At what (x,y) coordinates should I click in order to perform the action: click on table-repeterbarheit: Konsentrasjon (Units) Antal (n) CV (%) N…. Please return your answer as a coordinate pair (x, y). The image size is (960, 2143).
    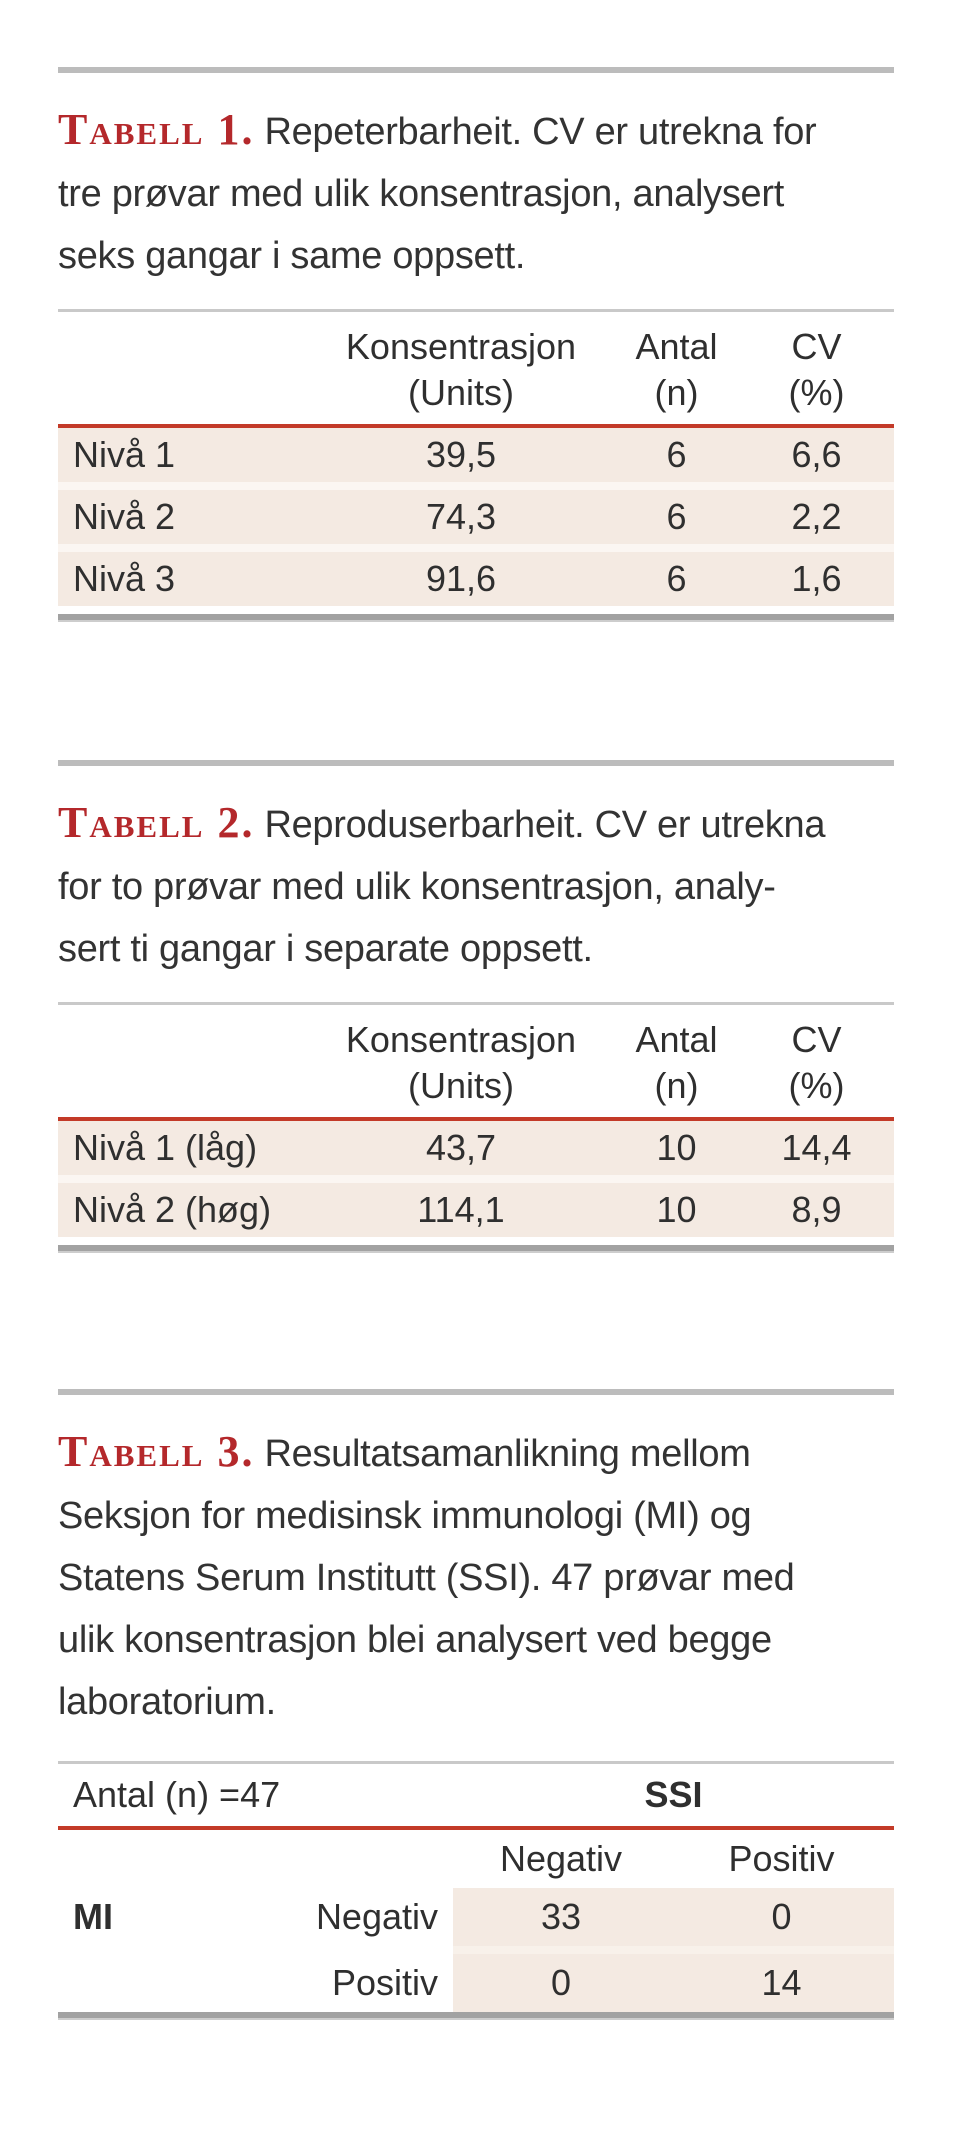
    Looking at the image, I should click on (476, 465).